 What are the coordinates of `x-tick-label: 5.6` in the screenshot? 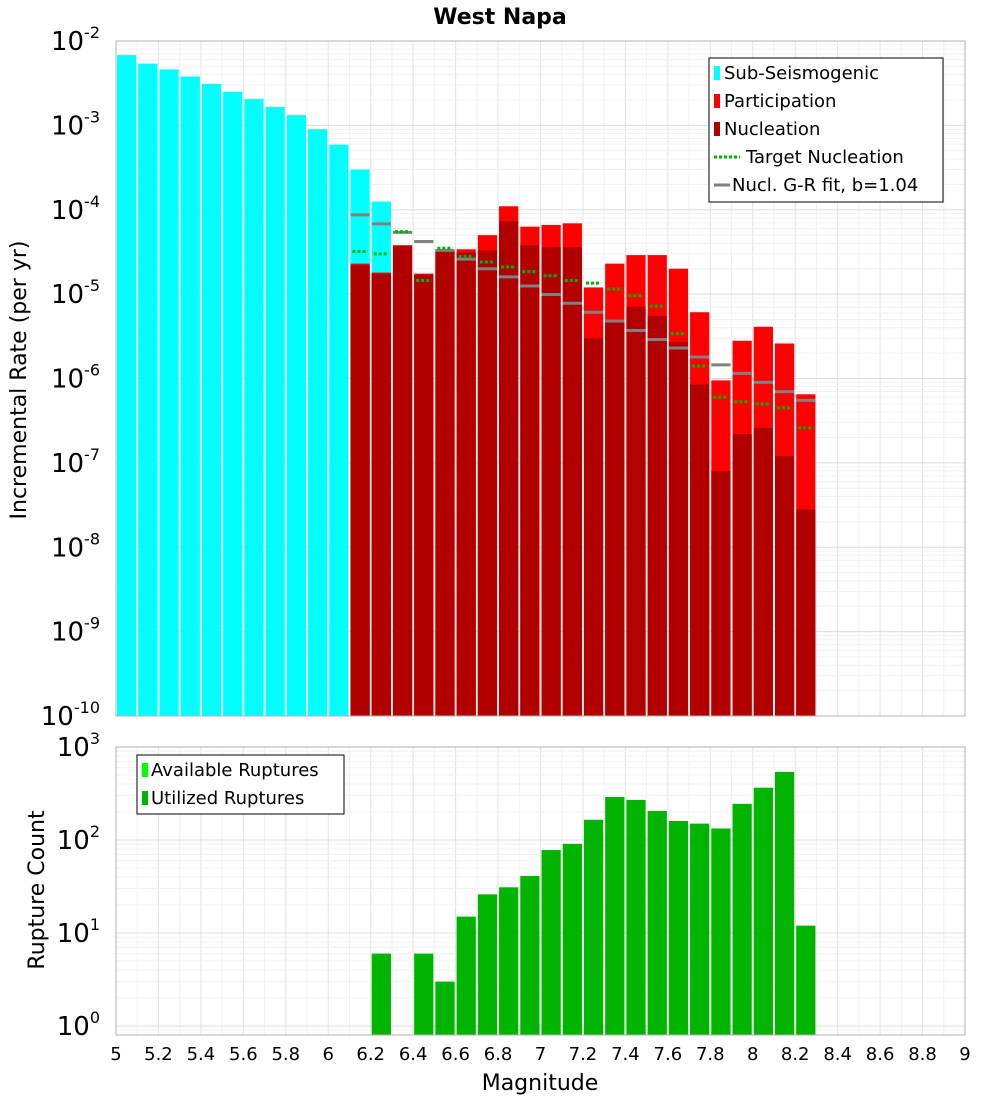 It's located at (243, 1054).